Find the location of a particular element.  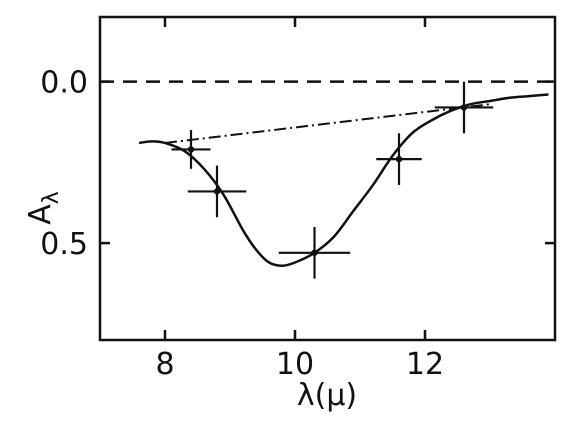

x-tick-label: 10 is located at coordinates (295, 364).